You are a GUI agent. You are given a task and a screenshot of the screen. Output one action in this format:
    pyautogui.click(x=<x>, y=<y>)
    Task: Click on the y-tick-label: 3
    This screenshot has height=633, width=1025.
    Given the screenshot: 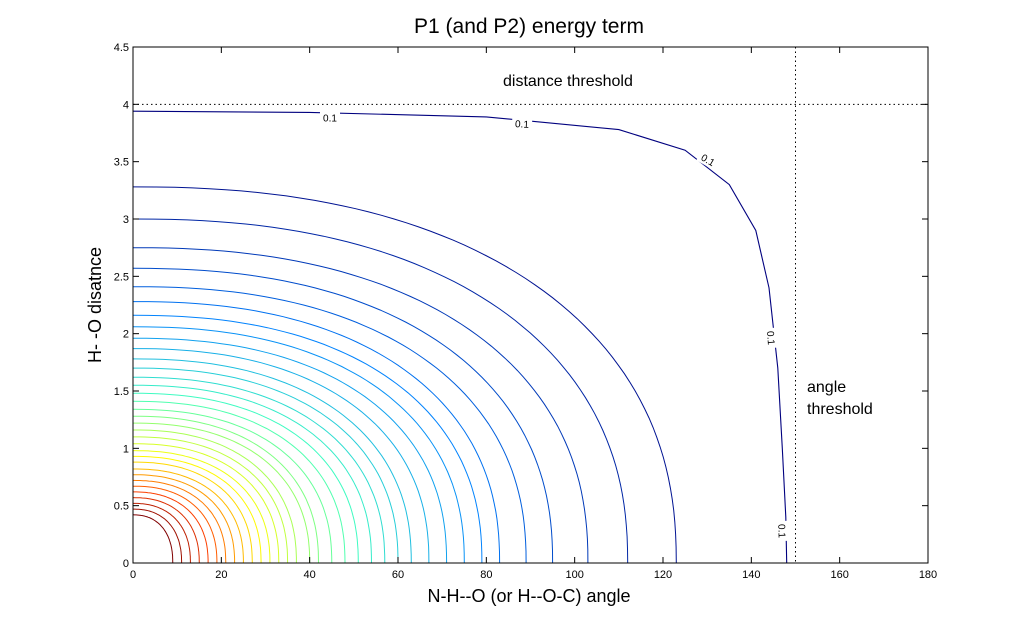 What is the action you would take?
    pyautogui.click(x=126, y=220)
    